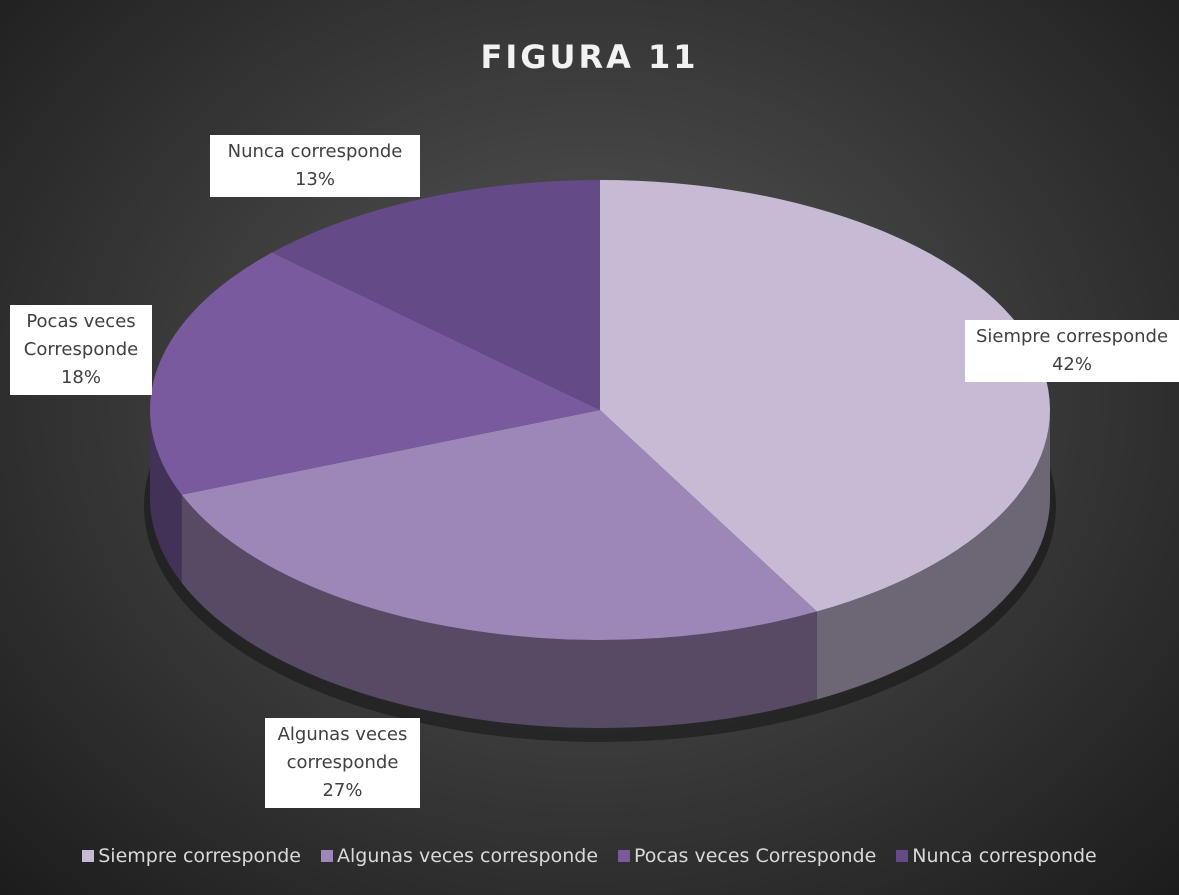 Image resolution: width=1179 pixels, height=895 pixels. What do you see at coordinates (589, 57) in the screenshot?
I see `chart-title: FIGURA 11` at bounding box center [589, 57].